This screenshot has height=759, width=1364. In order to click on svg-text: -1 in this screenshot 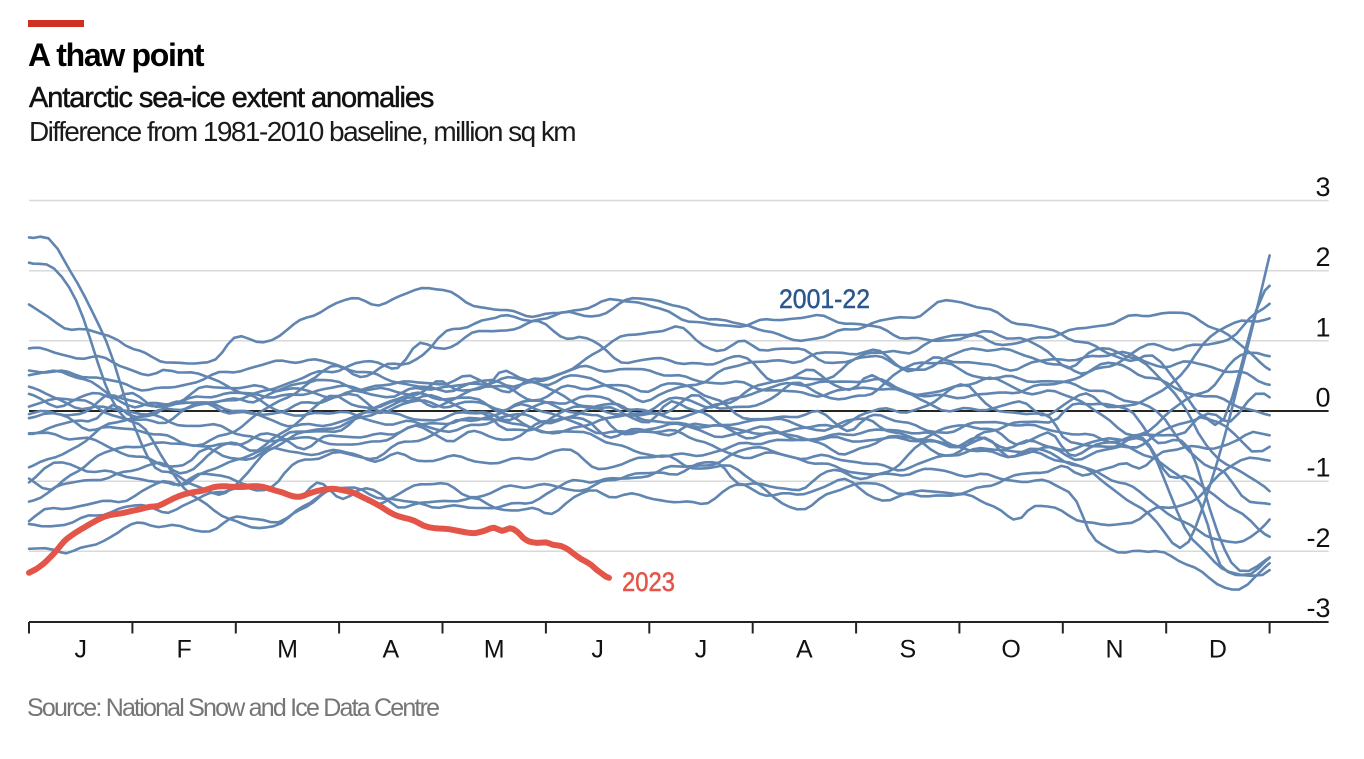, I will do `click(1318, 468)`.